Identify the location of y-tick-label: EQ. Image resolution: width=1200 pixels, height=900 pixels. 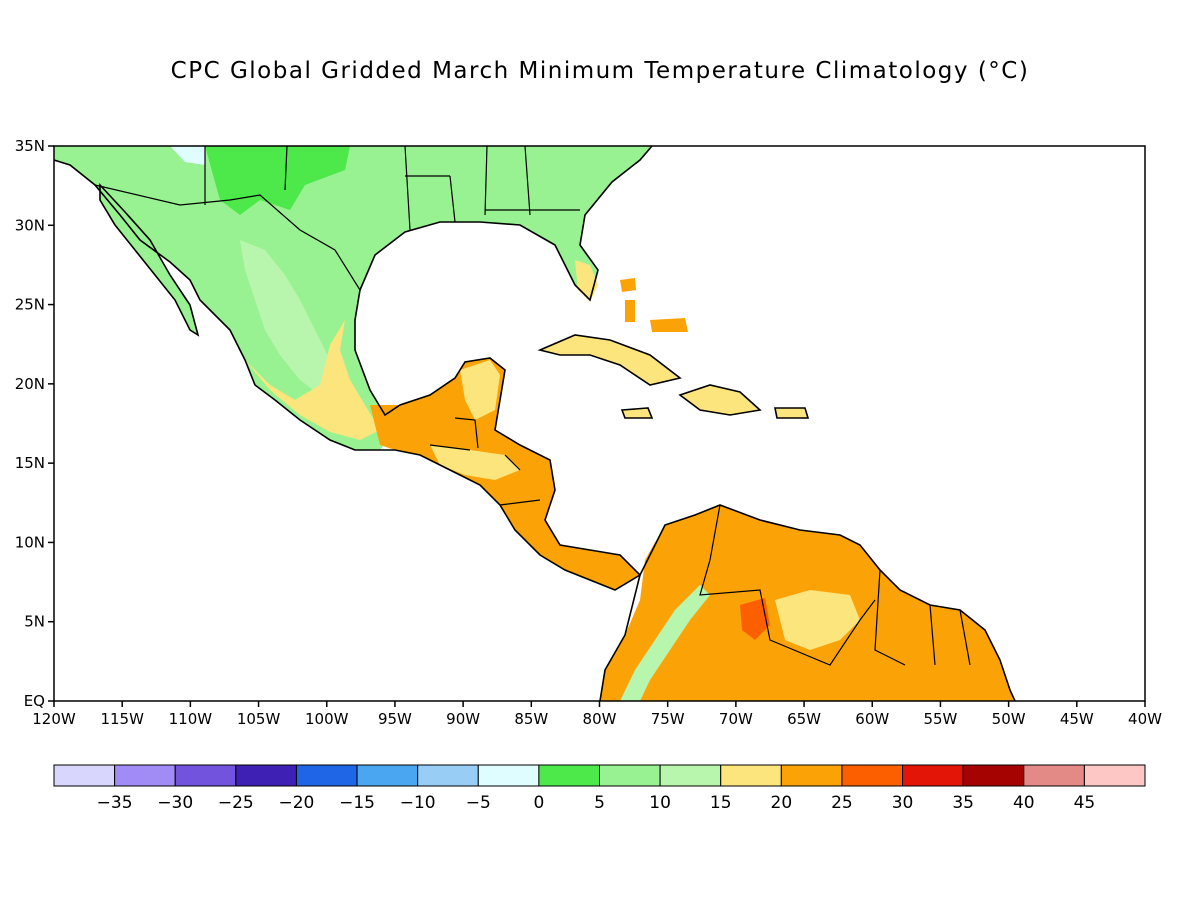
(34, 701).